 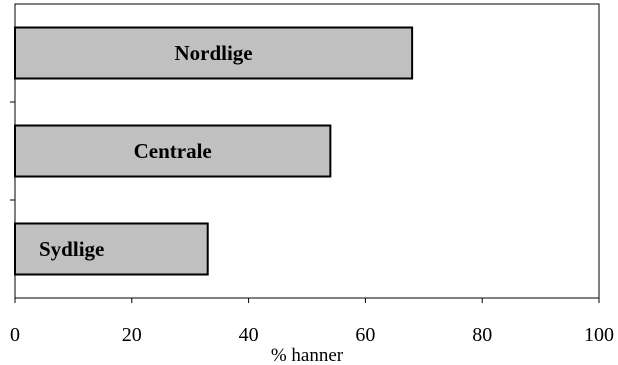 I want to click on x-tick-label: 0, so click(x=15, y=335).